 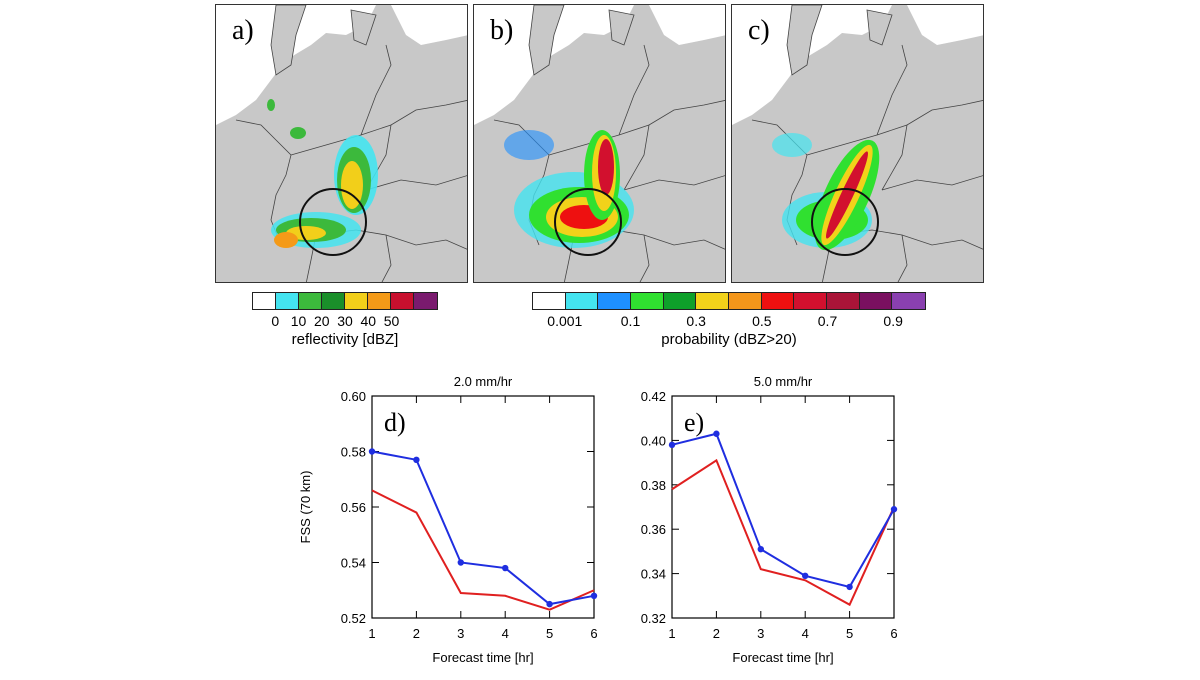 What do you see at coordinates (353, 507) in the screenshot?
I see `y-tick-label: 0.56` at bounding box center [353, 507].